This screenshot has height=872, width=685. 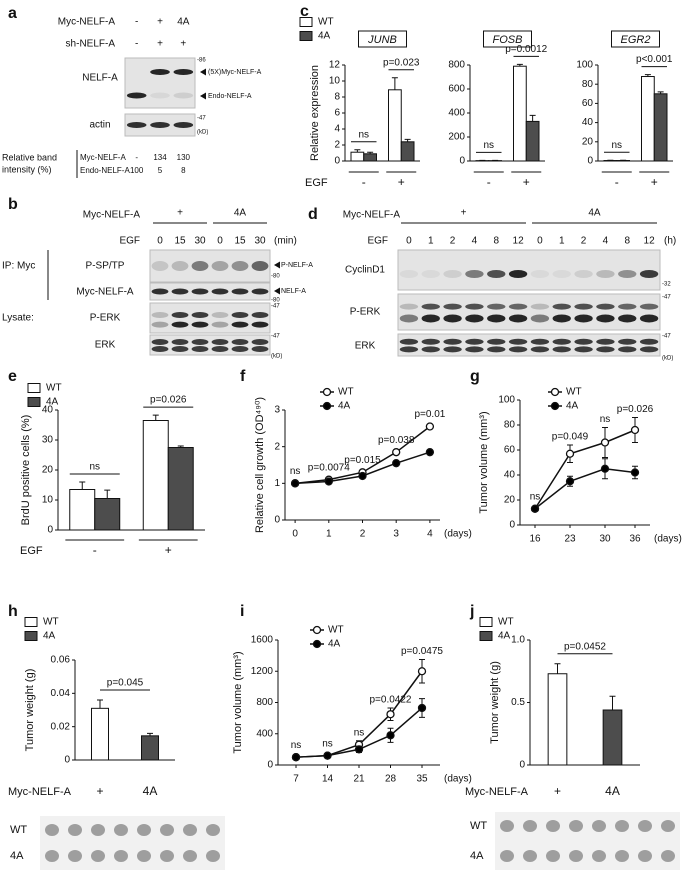 What do you see at coordinates (650, 241) in the screenshot?
I see `time-value: 12` at bounding box center [650, 241].